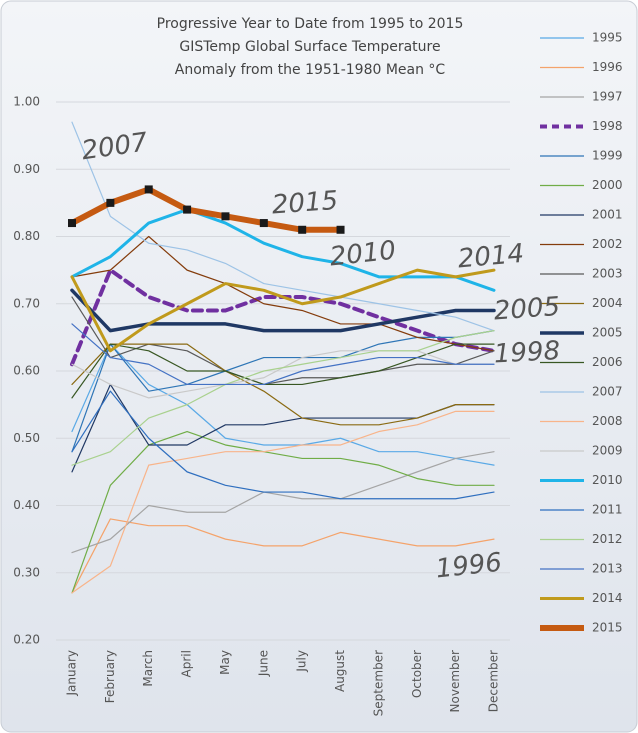 This screenshot has height=733, width=638. What do you see at coordinates (26, 236) in the screenshot?
I see `y-tick-label: 0.80` at bounding box center [26, 236].